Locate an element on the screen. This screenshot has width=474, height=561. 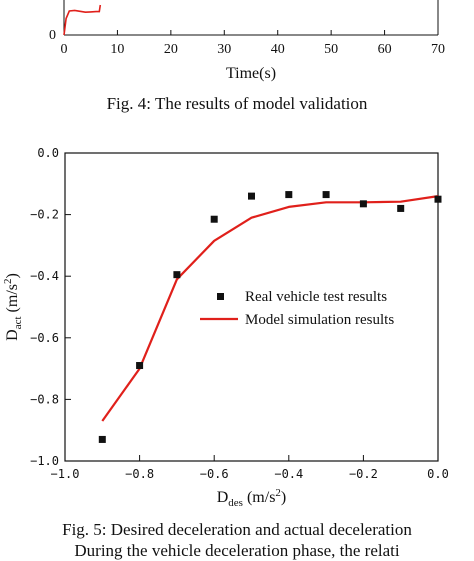
chart-model-validation: 0 10 20 30 40 50 60 70 0 Time(s) is located at coordinates (247, 41).